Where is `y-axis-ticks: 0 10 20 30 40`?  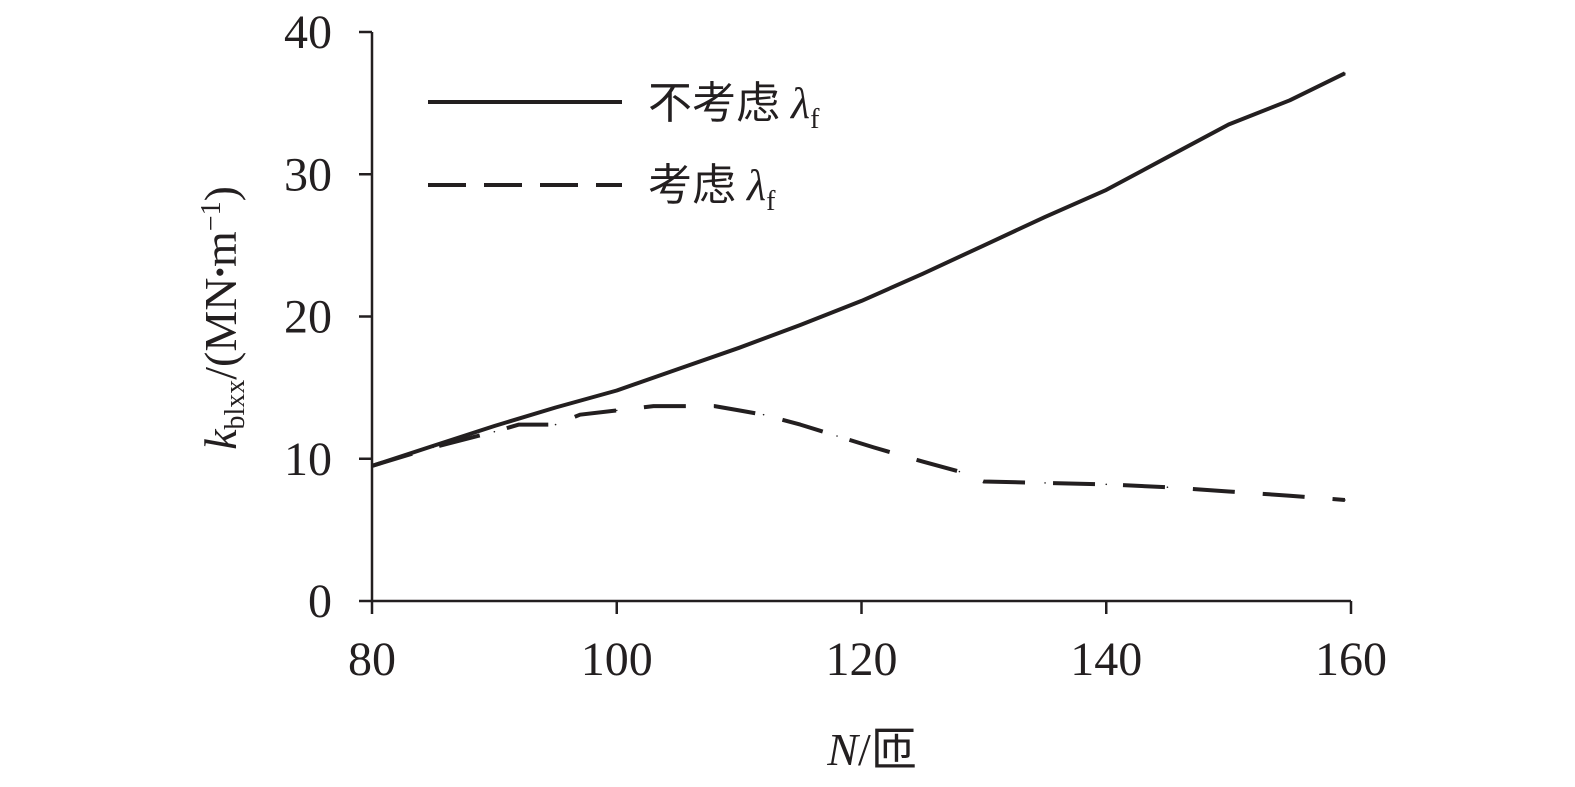 y-axis-ticks: 0 10 20 30 40 is located at coordinates (328, 317).